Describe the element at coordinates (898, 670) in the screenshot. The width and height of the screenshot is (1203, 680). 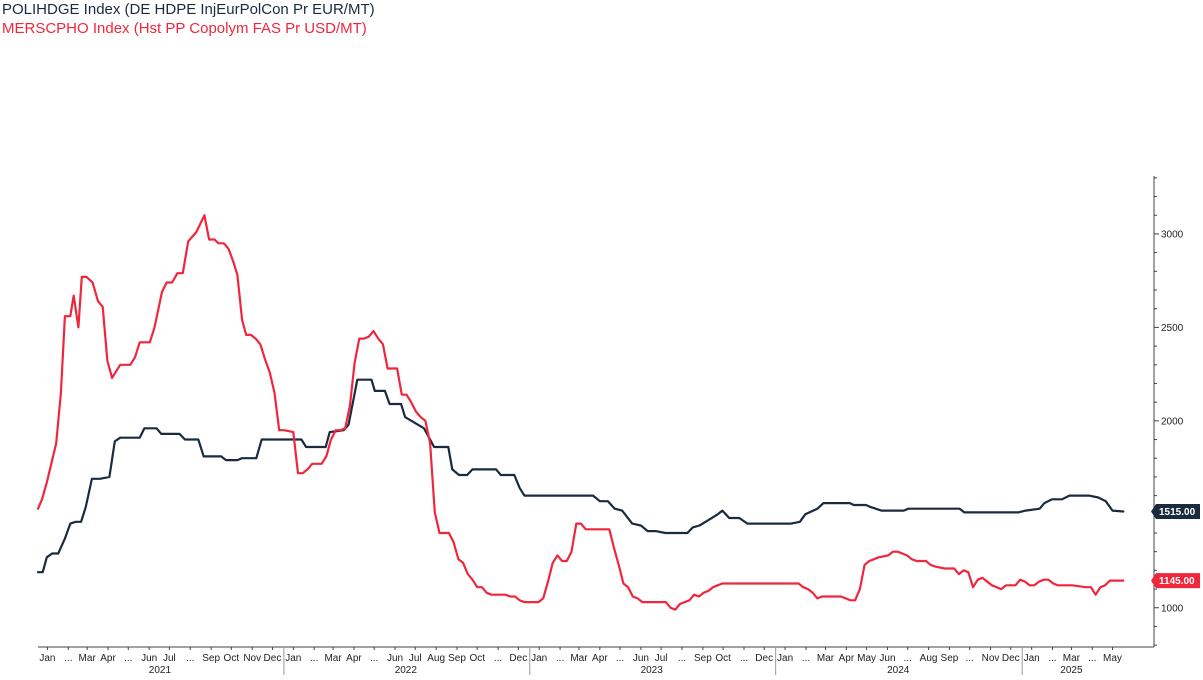
I see `year-label: 2024` at that location.